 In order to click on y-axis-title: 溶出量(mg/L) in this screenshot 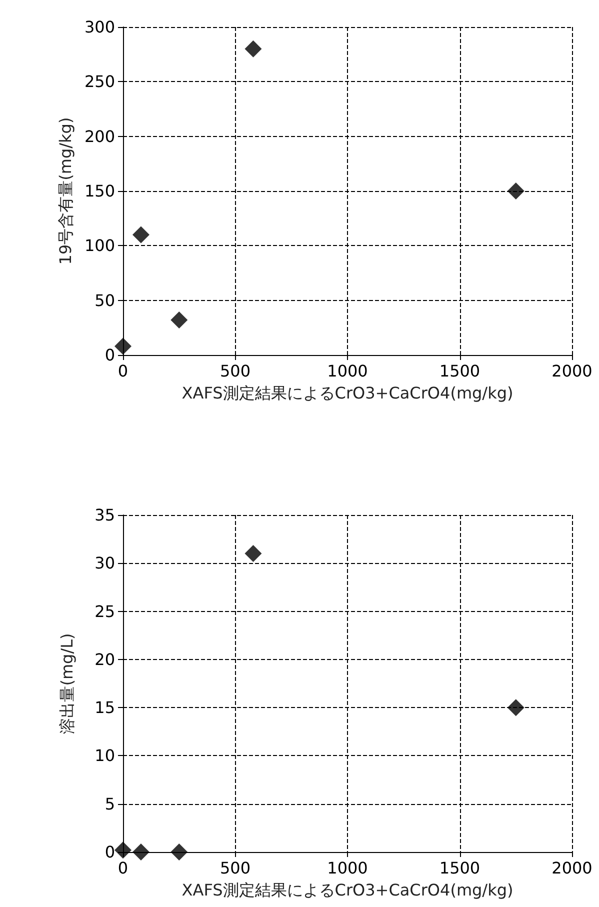, I will do `click(67, 683)`.